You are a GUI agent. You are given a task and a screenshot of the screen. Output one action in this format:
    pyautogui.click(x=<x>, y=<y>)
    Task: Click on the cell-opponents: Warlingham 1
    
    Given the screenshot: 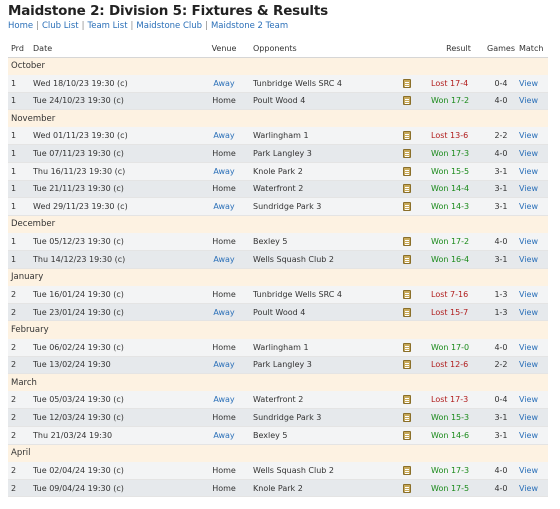 What is the action you would take?
    pyautogui.click(x=325, y=136)
    